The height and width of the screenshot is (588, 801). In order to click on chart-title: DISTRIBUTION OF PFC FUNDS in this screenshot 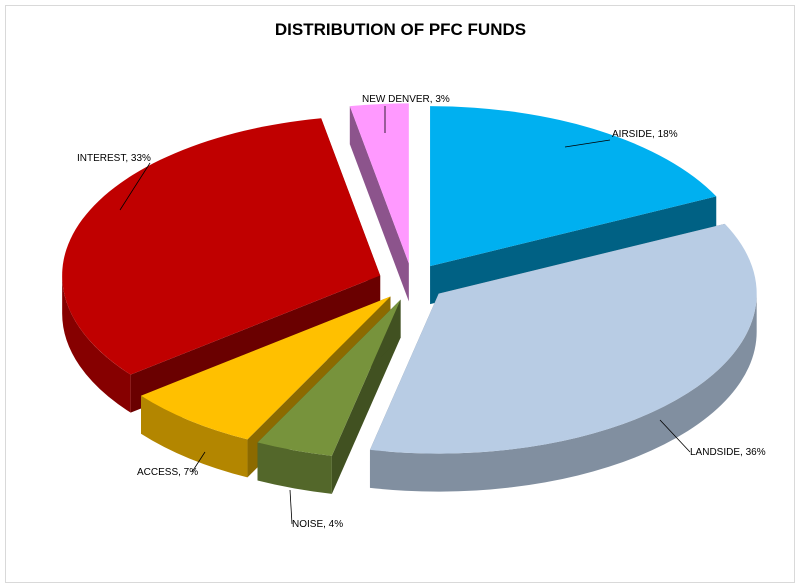, I will do `click(400, 29)`.